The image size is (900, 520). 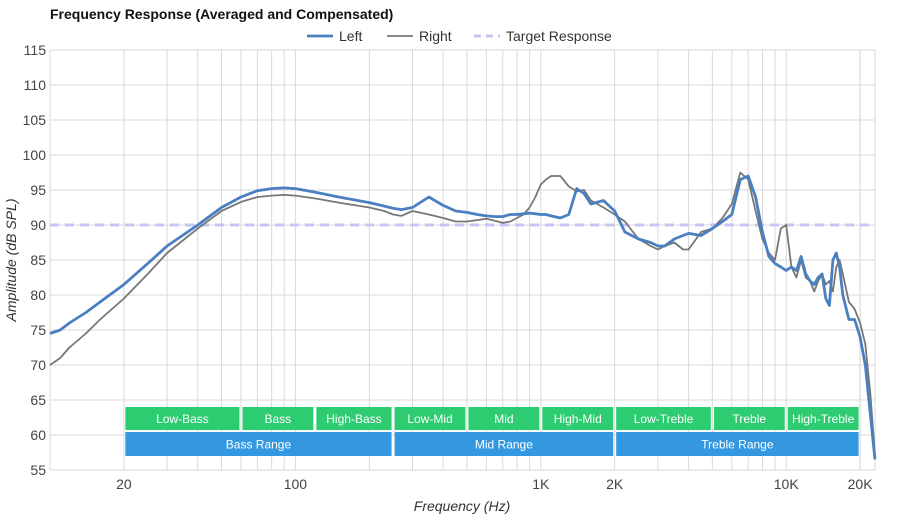 I want to click on x-tick-label: 100, so click(x=296, y=484).